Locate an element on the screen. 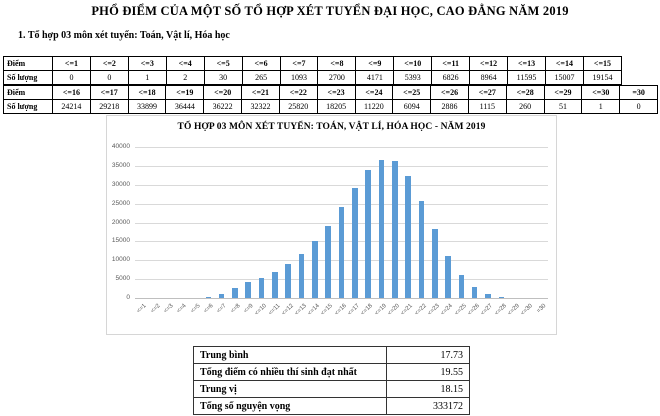  score-value-cell: 32322 is located at coordinates (260, 106).